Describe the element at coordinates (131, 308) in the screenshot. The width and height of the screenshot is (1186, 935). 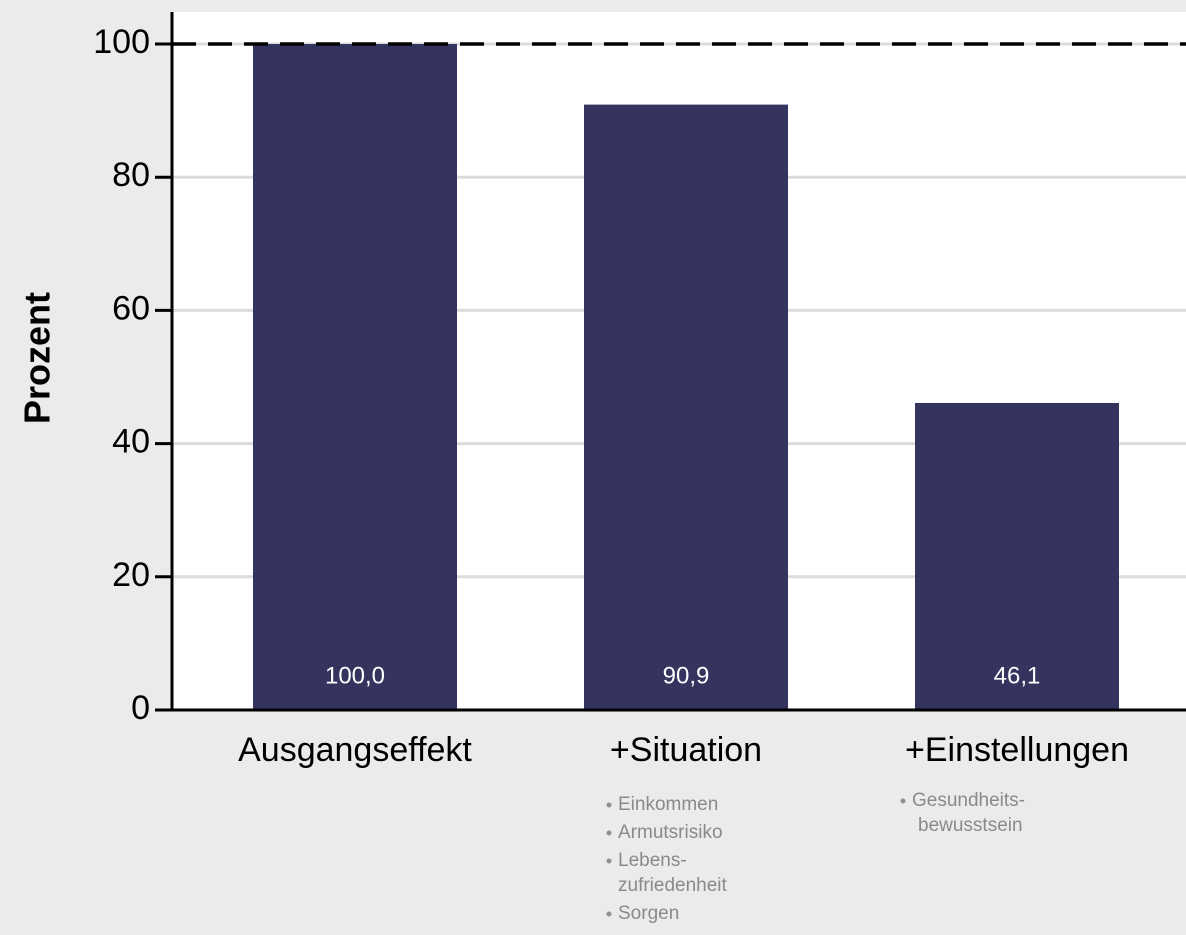
I see `y-tick-label: 60` at that location.